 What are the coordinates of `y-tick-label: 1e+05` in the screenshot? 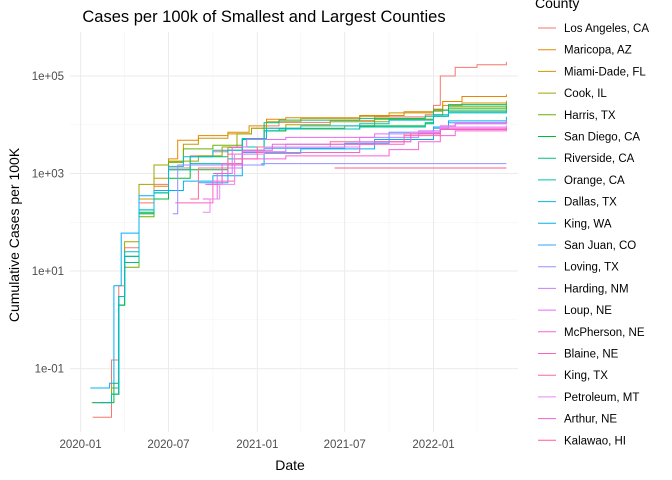 It's located at (48, 77).